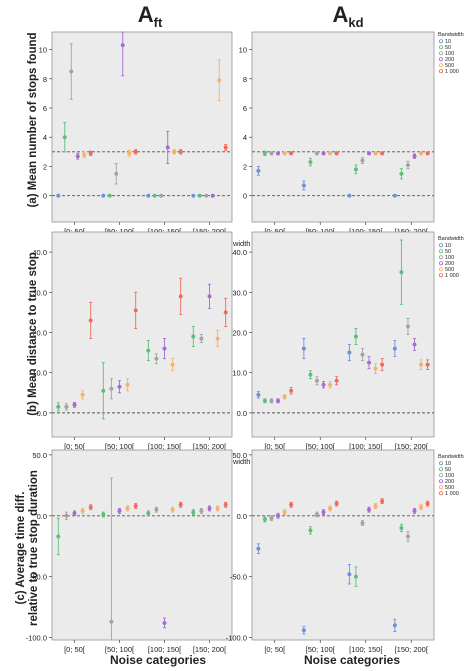 The height and width of the screenshot is (671, 474). Describe the element at coordinates (33, 119) in the screenshot. I see `row-label-a: (a) Mean number of stops found` at that location.